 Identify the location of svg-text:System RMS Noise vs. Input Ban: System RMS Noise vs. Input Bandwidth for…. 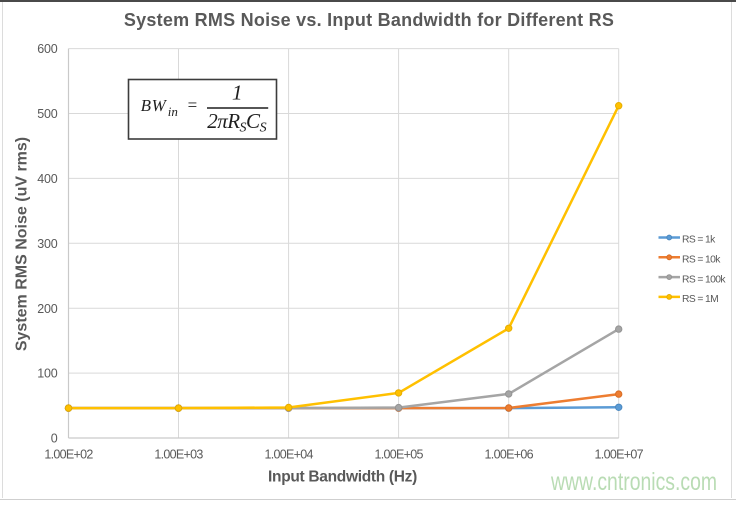
(369, 20).